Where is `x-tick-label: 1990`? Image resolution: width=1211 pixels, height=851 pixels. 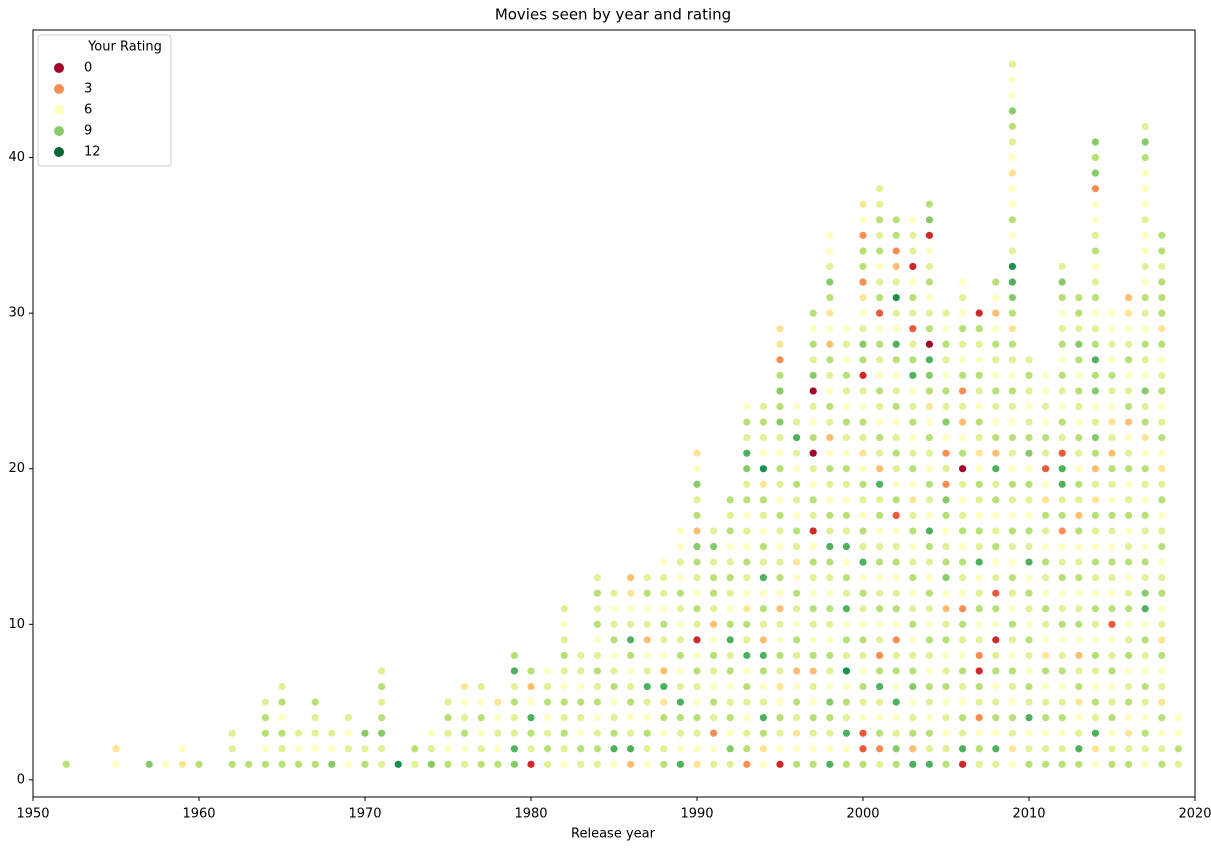
x-tick-label: 1990 is located at coordinates (696, 814).